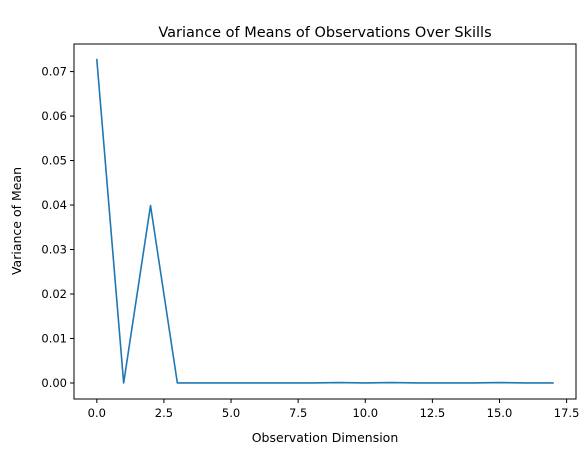  I want to click on y-tick-label: 0.05, so click(54, 161).